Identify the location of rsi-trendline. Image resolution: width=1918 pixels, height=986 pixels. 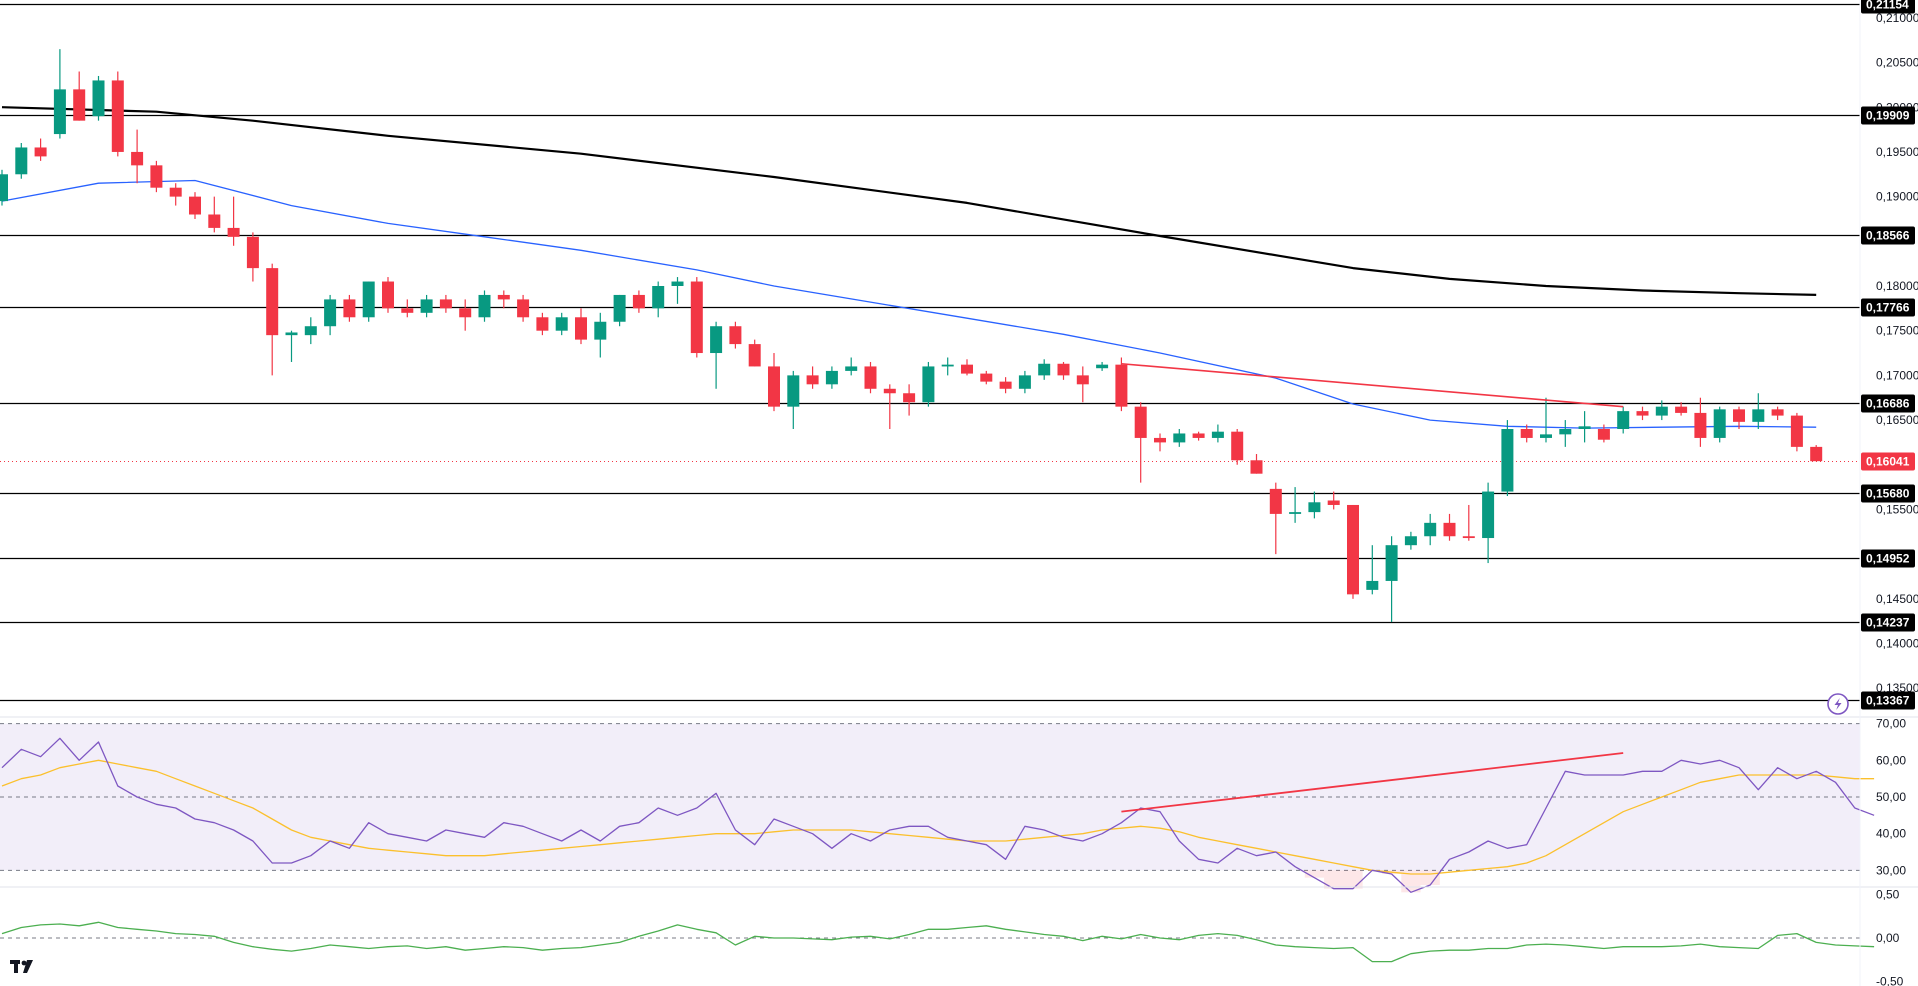
(1372, 782).